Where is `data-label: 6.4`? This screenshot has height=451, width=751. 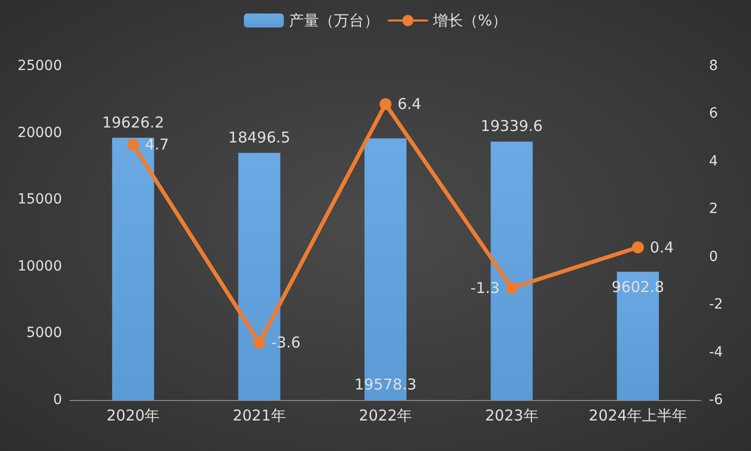
data-label: 6.4 is located at coordinates (410, 104).